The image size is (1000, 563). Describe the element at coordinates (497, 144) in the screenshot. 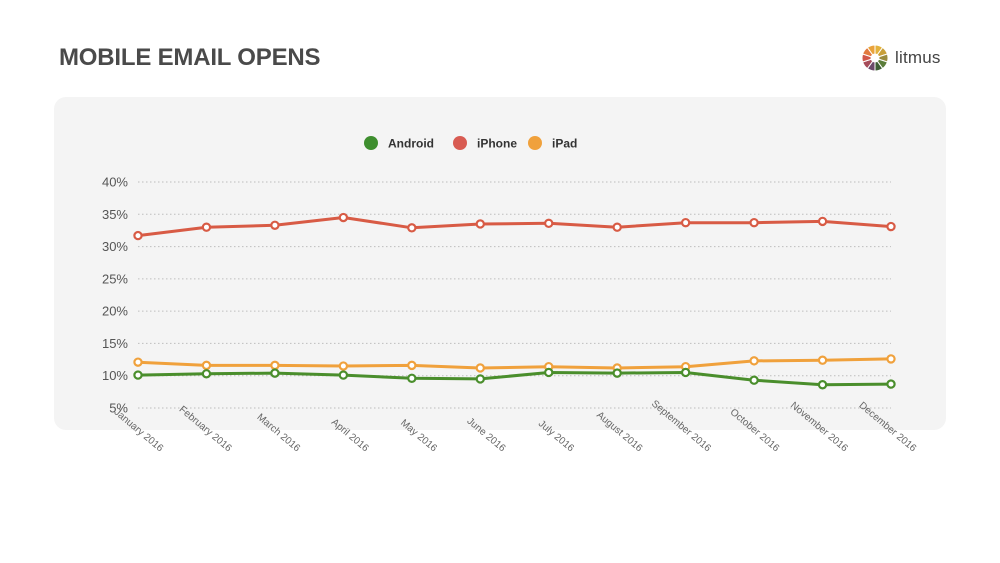

I see `legend-label-iphone: iPhone` at that location.